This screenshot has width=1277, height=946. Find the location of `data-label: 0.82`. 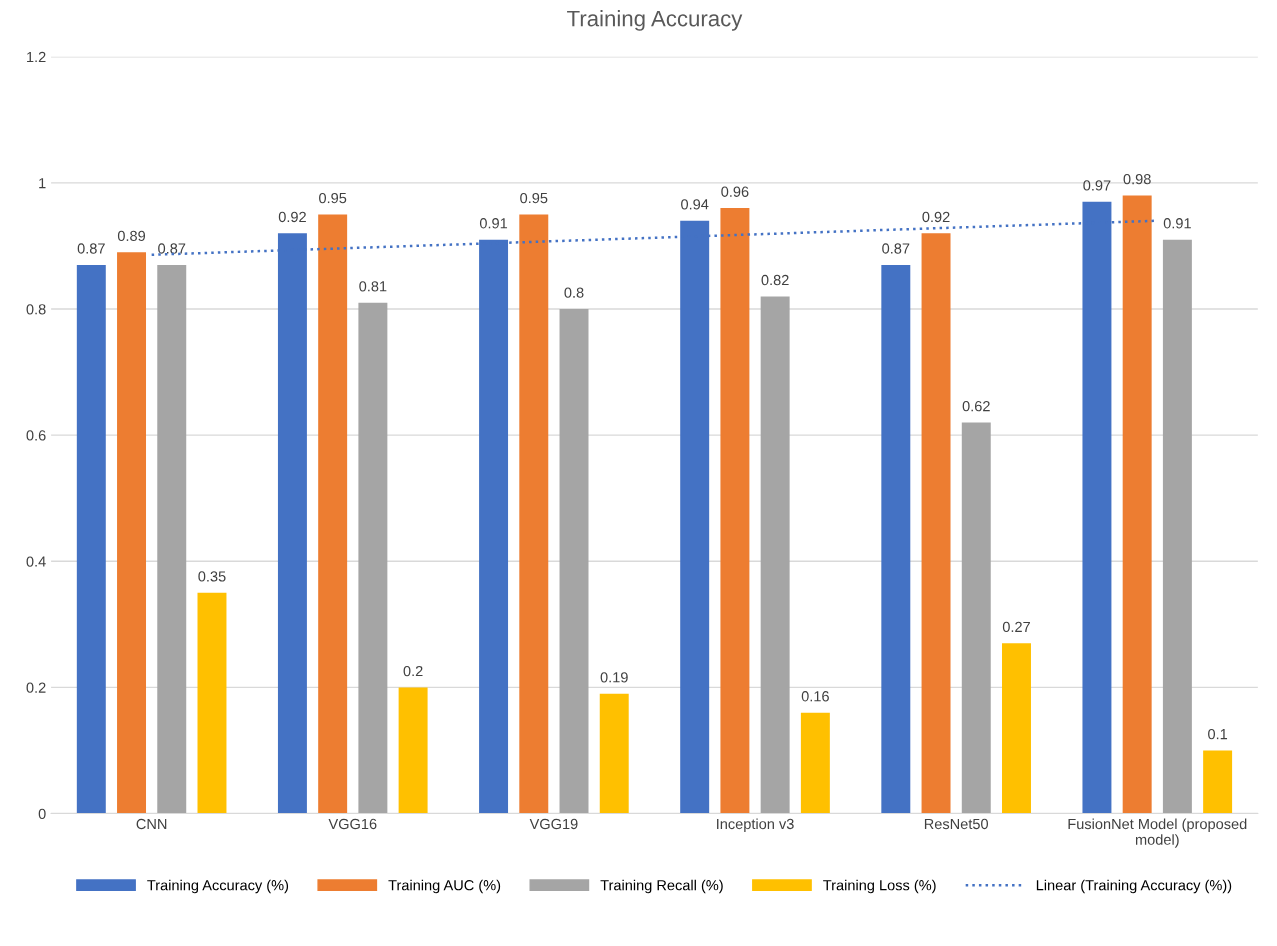

data-label: 0.82 is located at coordinates (775, 280).